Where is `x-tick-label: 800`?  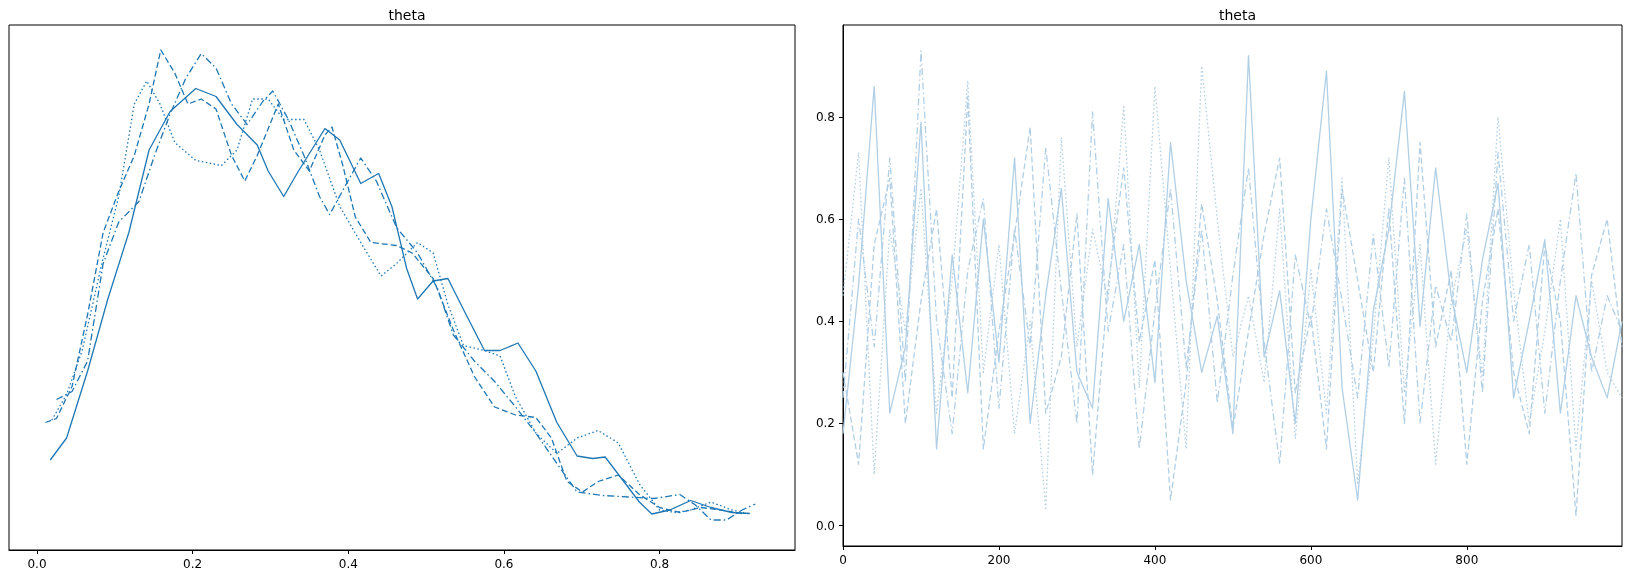 x-tick-label: 800 is located at coordinates (1467, 560).